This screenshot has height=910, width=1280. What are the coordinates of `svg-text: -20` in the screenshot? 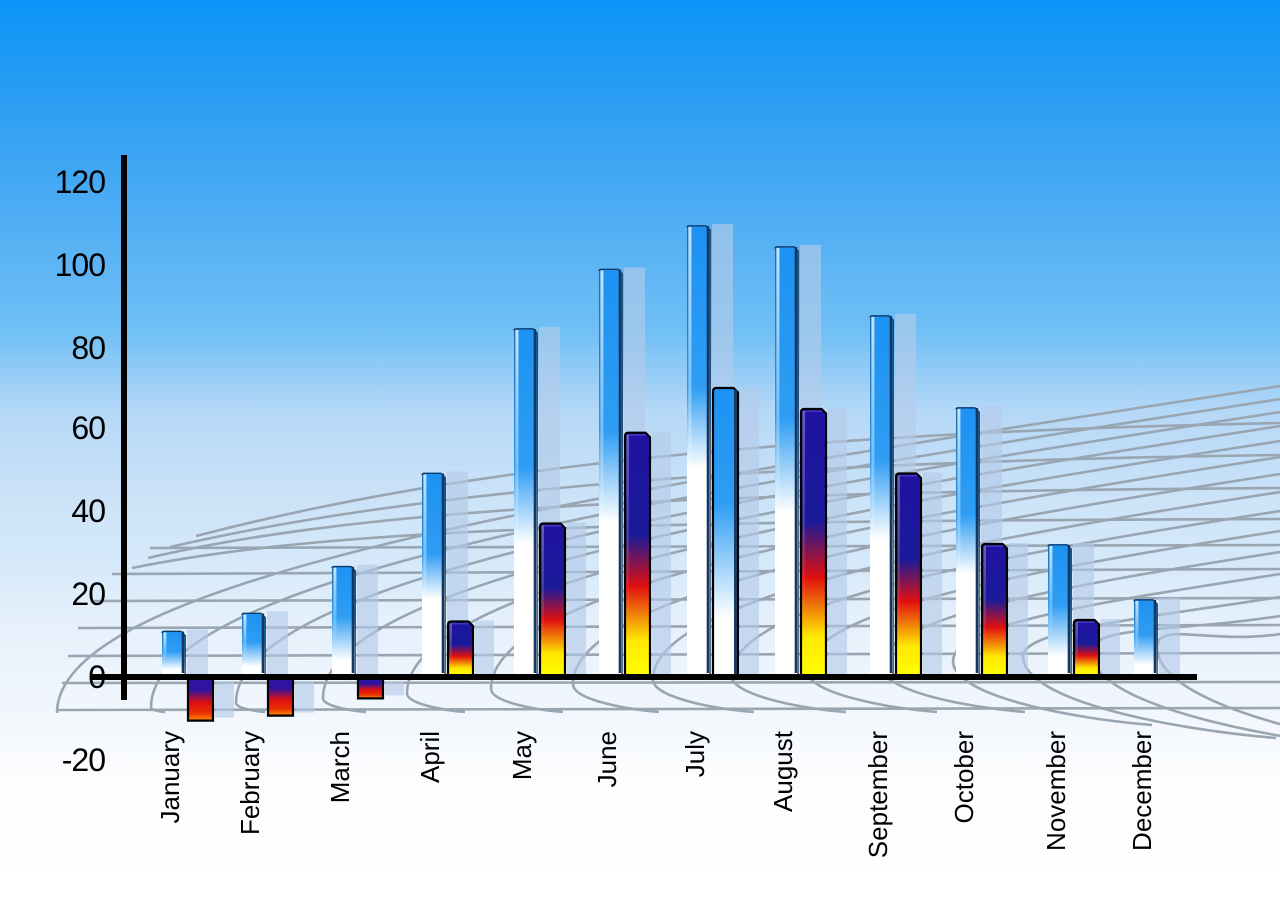 It's located at (83, 760).